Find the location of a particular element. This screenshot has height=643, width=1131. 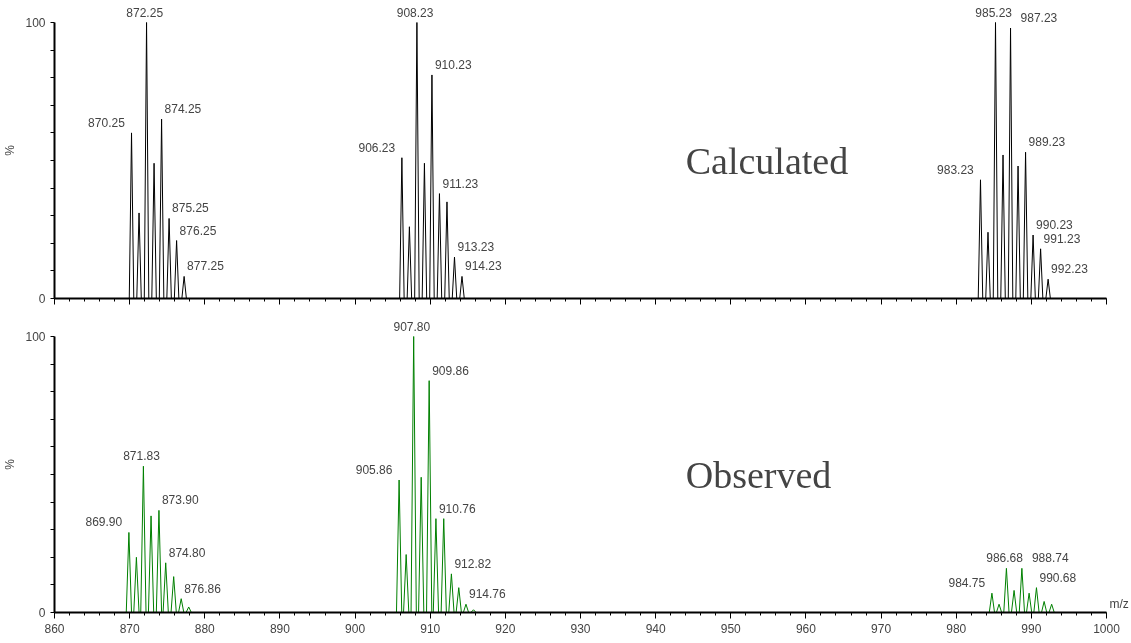

annotation: 874.25 is located at coordinates (183, 109).